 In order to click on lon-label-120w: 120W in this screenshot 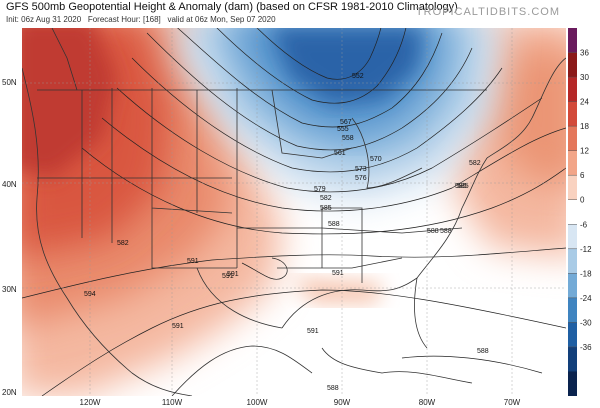, I will do `click(90, 402)`.